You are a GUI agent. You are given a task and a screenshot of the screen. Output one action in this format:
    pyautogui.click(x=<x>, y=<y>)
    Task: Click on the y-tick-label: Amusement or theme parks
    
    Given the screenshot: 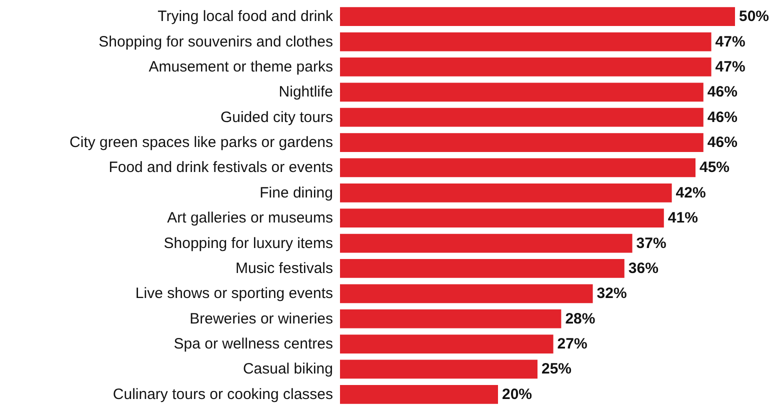 What is the action you would take?
    pyautogui.click(x=240, y=67)
    